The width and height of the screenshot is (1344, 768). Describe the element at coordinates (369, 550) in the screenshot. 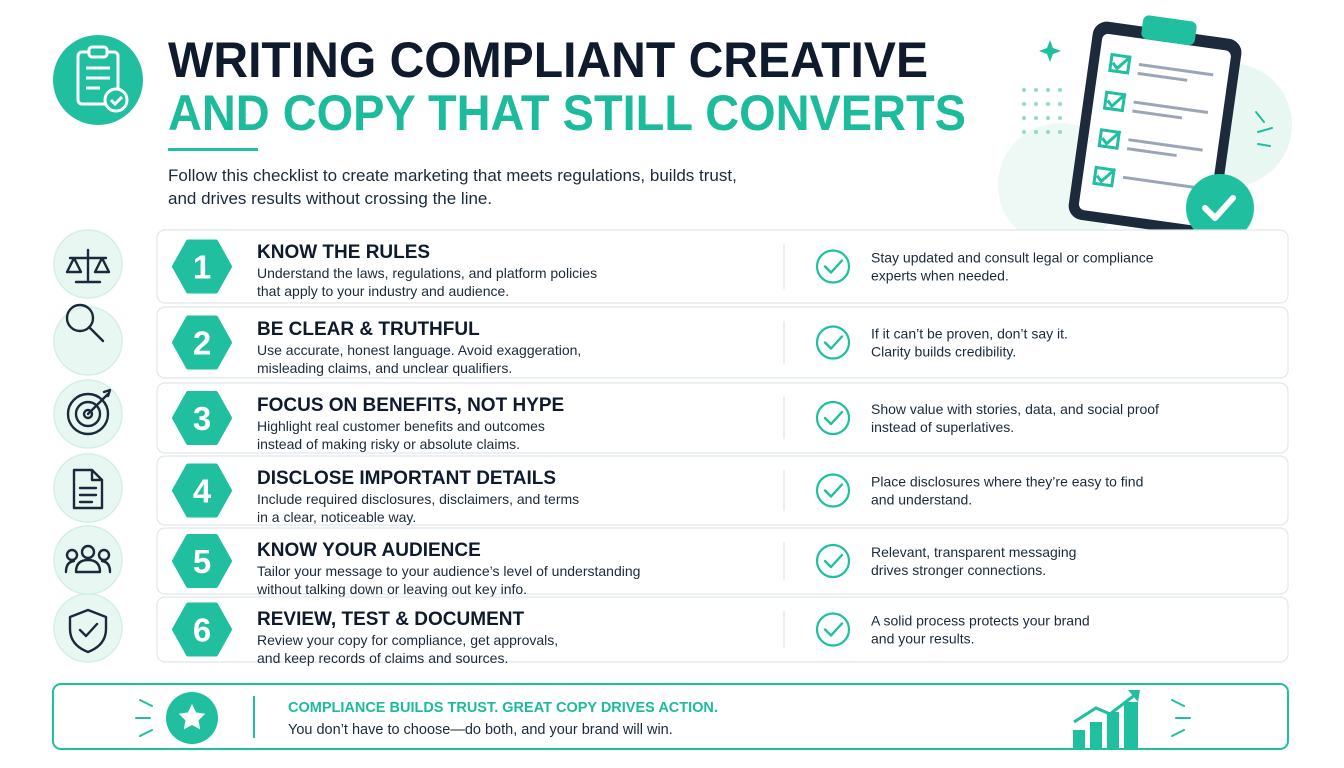

I see `step-title: KNOW YOUR AUDIENCE` at that location.